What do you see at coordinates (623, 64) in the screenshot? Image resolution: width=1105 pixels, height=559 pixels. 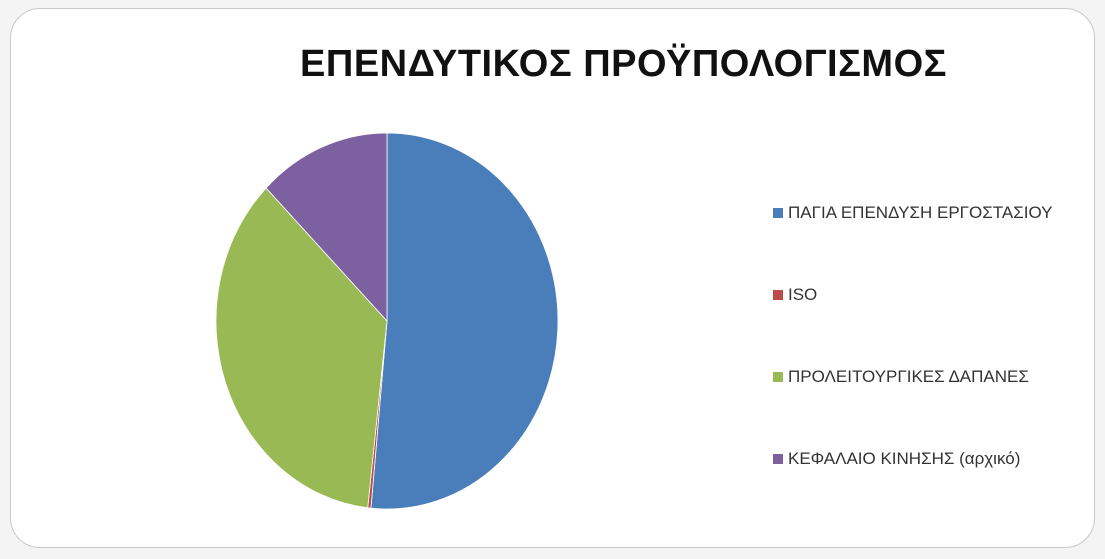 I see `chart-title: ΕΠΕΝΔΥΤΙΚΟΣ ΠΡΟΫΠΟΛΟΓΙΣΜΟΣ` at bounding box center [623, 64].